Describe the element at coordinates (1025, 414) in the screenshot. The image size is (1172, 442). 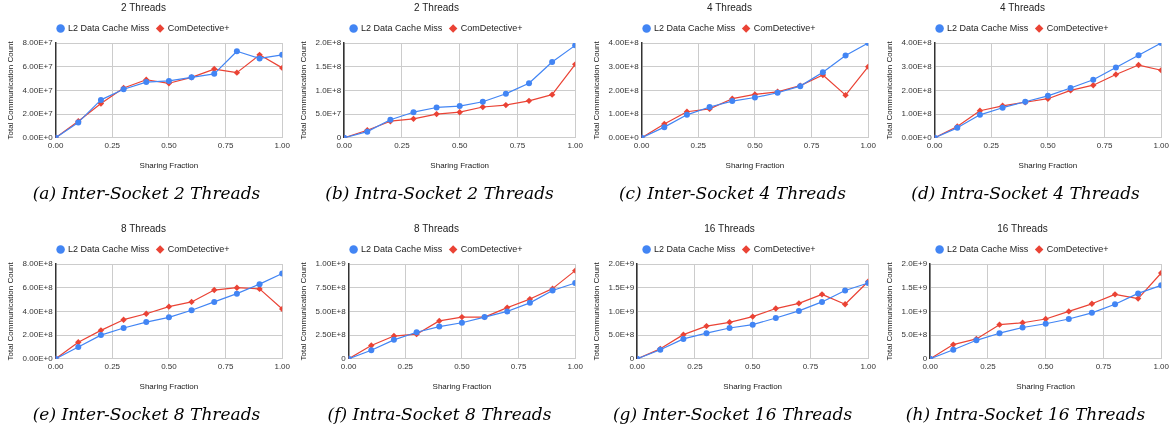
I see `text: (h) Intra-Socket 16 Threads` at that location.